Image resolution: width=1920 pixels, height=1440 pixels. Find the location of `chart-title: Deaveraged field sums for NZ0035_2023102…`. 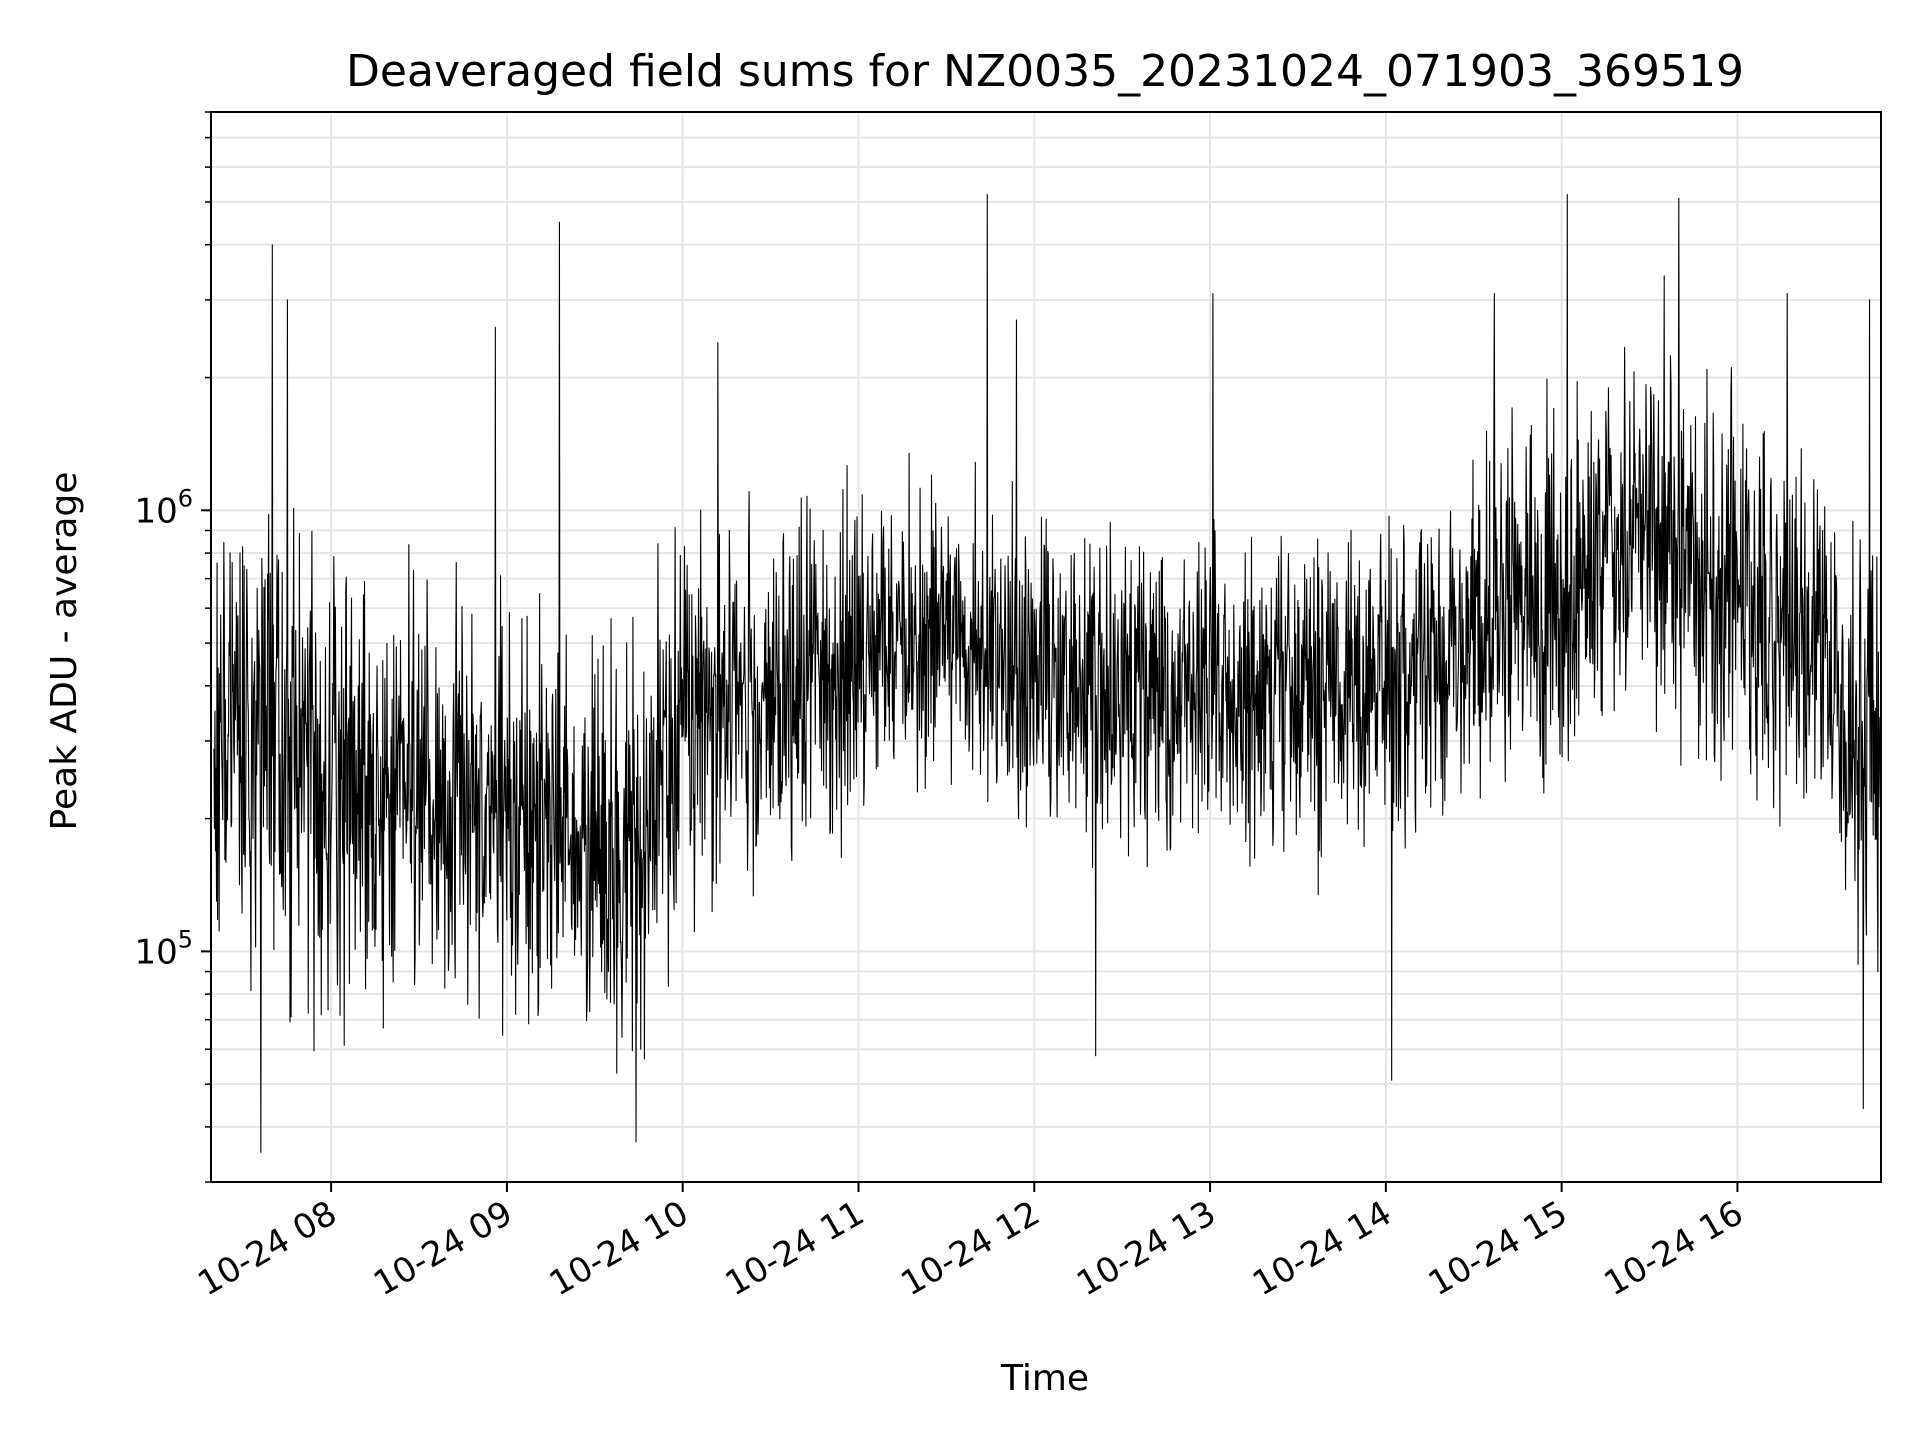

chart-title: Deaveraged field sums for NZ0035_2023102… is located at coordinates (1045, 71).